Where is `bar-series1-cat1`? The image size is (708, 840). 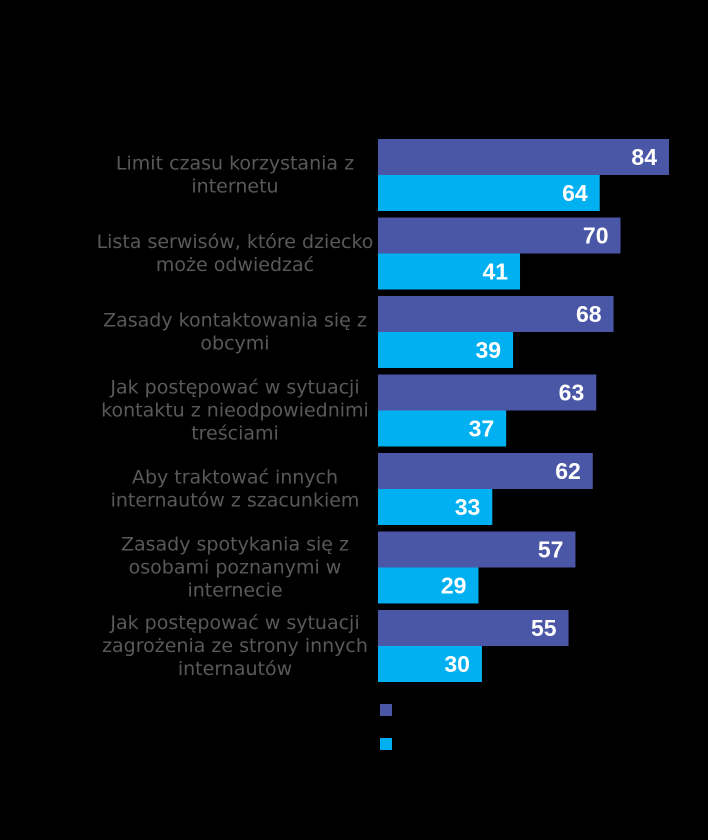 bar-series1-cat1 is located at coordinates (523, 157).